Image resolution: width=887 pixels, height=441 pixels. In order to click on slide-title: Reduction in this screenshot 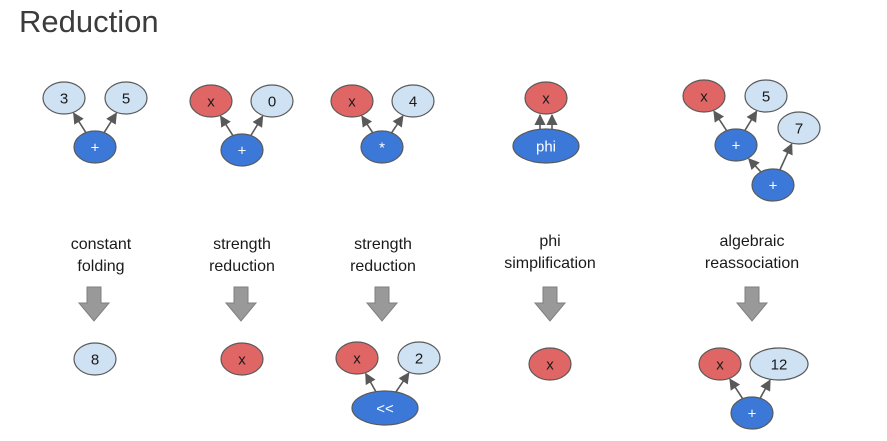, I will do `click(89, 21)`.